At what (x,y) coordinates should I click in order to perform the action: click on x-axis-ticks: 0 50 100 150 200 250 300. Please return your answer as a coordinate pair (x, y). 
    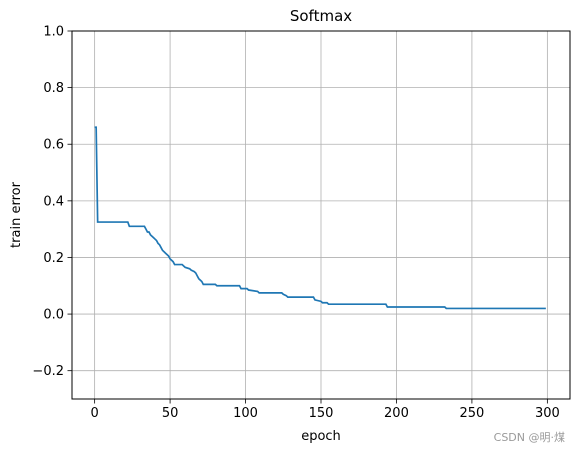
    Looking at the image, I should click on (325, 410).